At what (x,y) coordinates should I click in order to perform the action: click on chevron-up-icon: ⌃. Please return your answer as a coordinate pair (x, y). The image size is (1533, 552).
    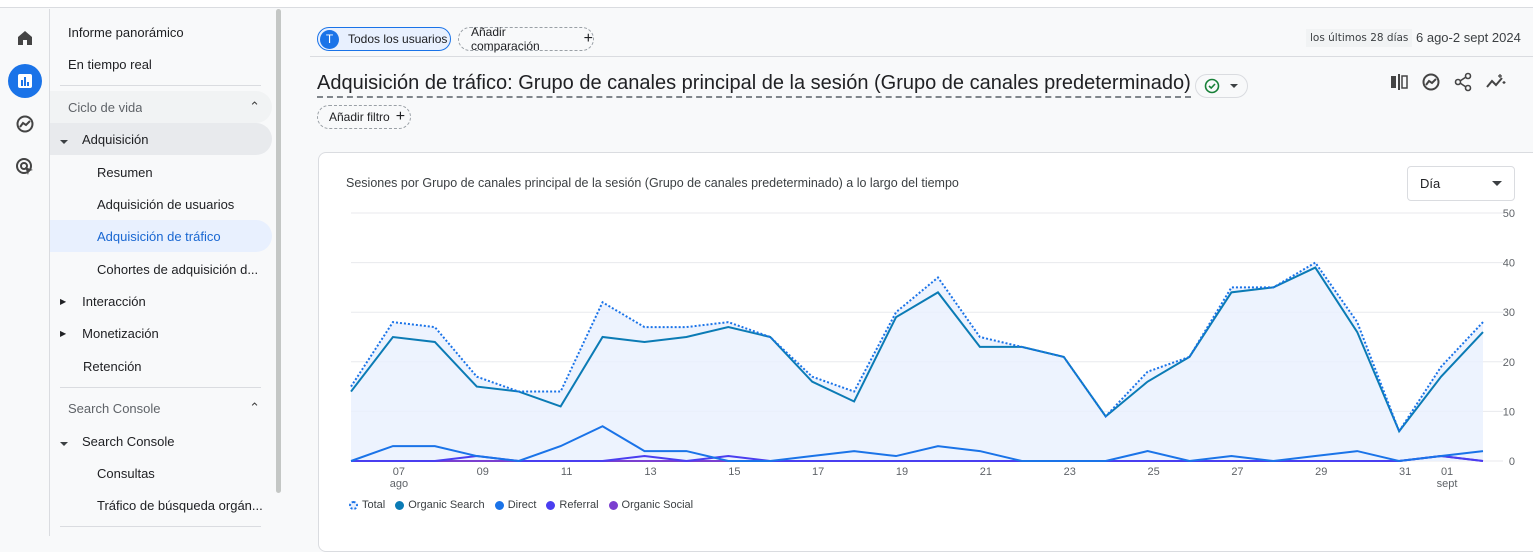
    Looking at the image, I should click on (254, 106).